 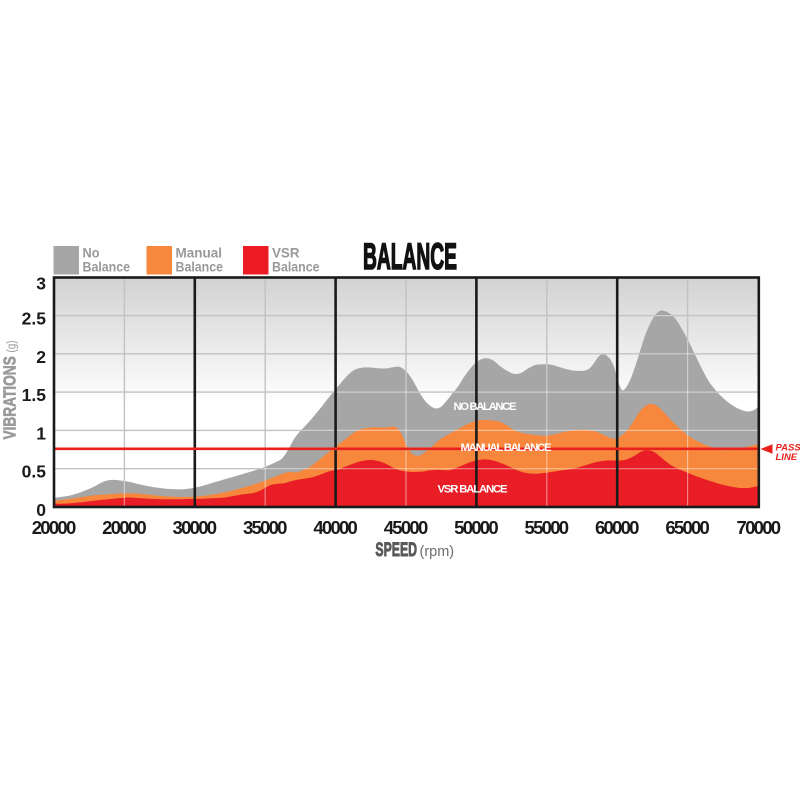 I want to click on svg-text: 65000, so click(x=687, y=527).